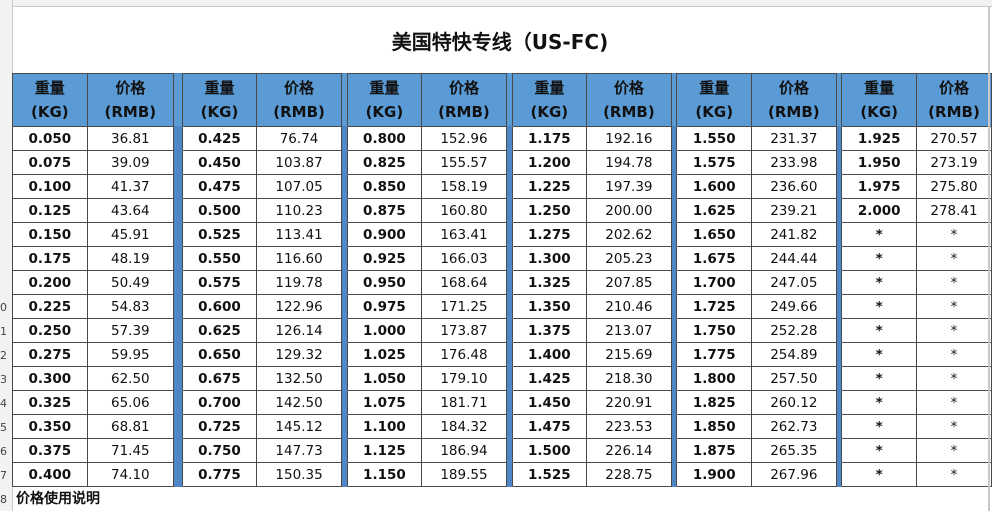  Describe the element at coordinates (50, 378) in the screenshot. I see `weight-cell: 0.300` at that location.